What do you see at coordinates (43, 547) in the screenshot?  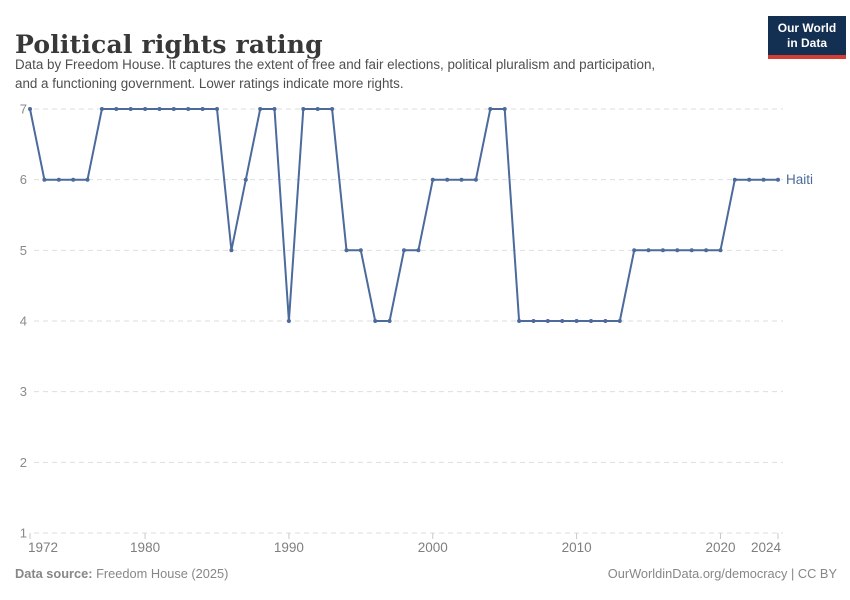 I see `x-axis-label: 1972` at bounding box center [43, 547].